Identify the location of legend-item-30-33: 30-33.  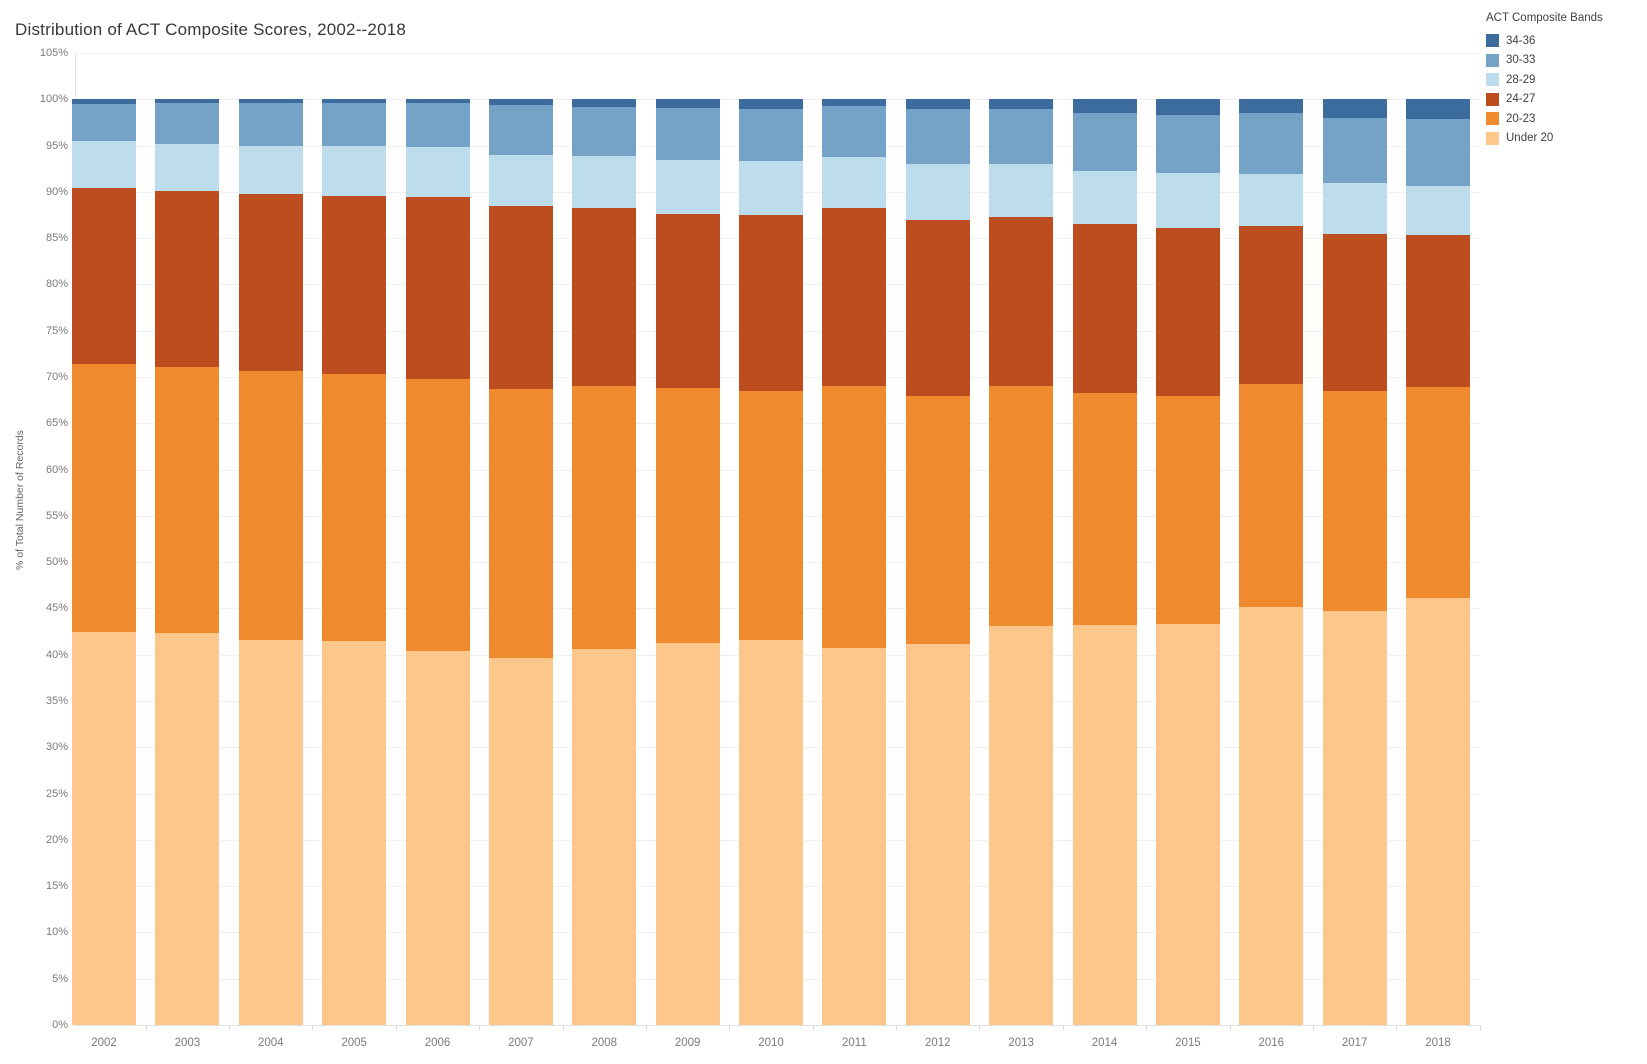
(1565, 61).